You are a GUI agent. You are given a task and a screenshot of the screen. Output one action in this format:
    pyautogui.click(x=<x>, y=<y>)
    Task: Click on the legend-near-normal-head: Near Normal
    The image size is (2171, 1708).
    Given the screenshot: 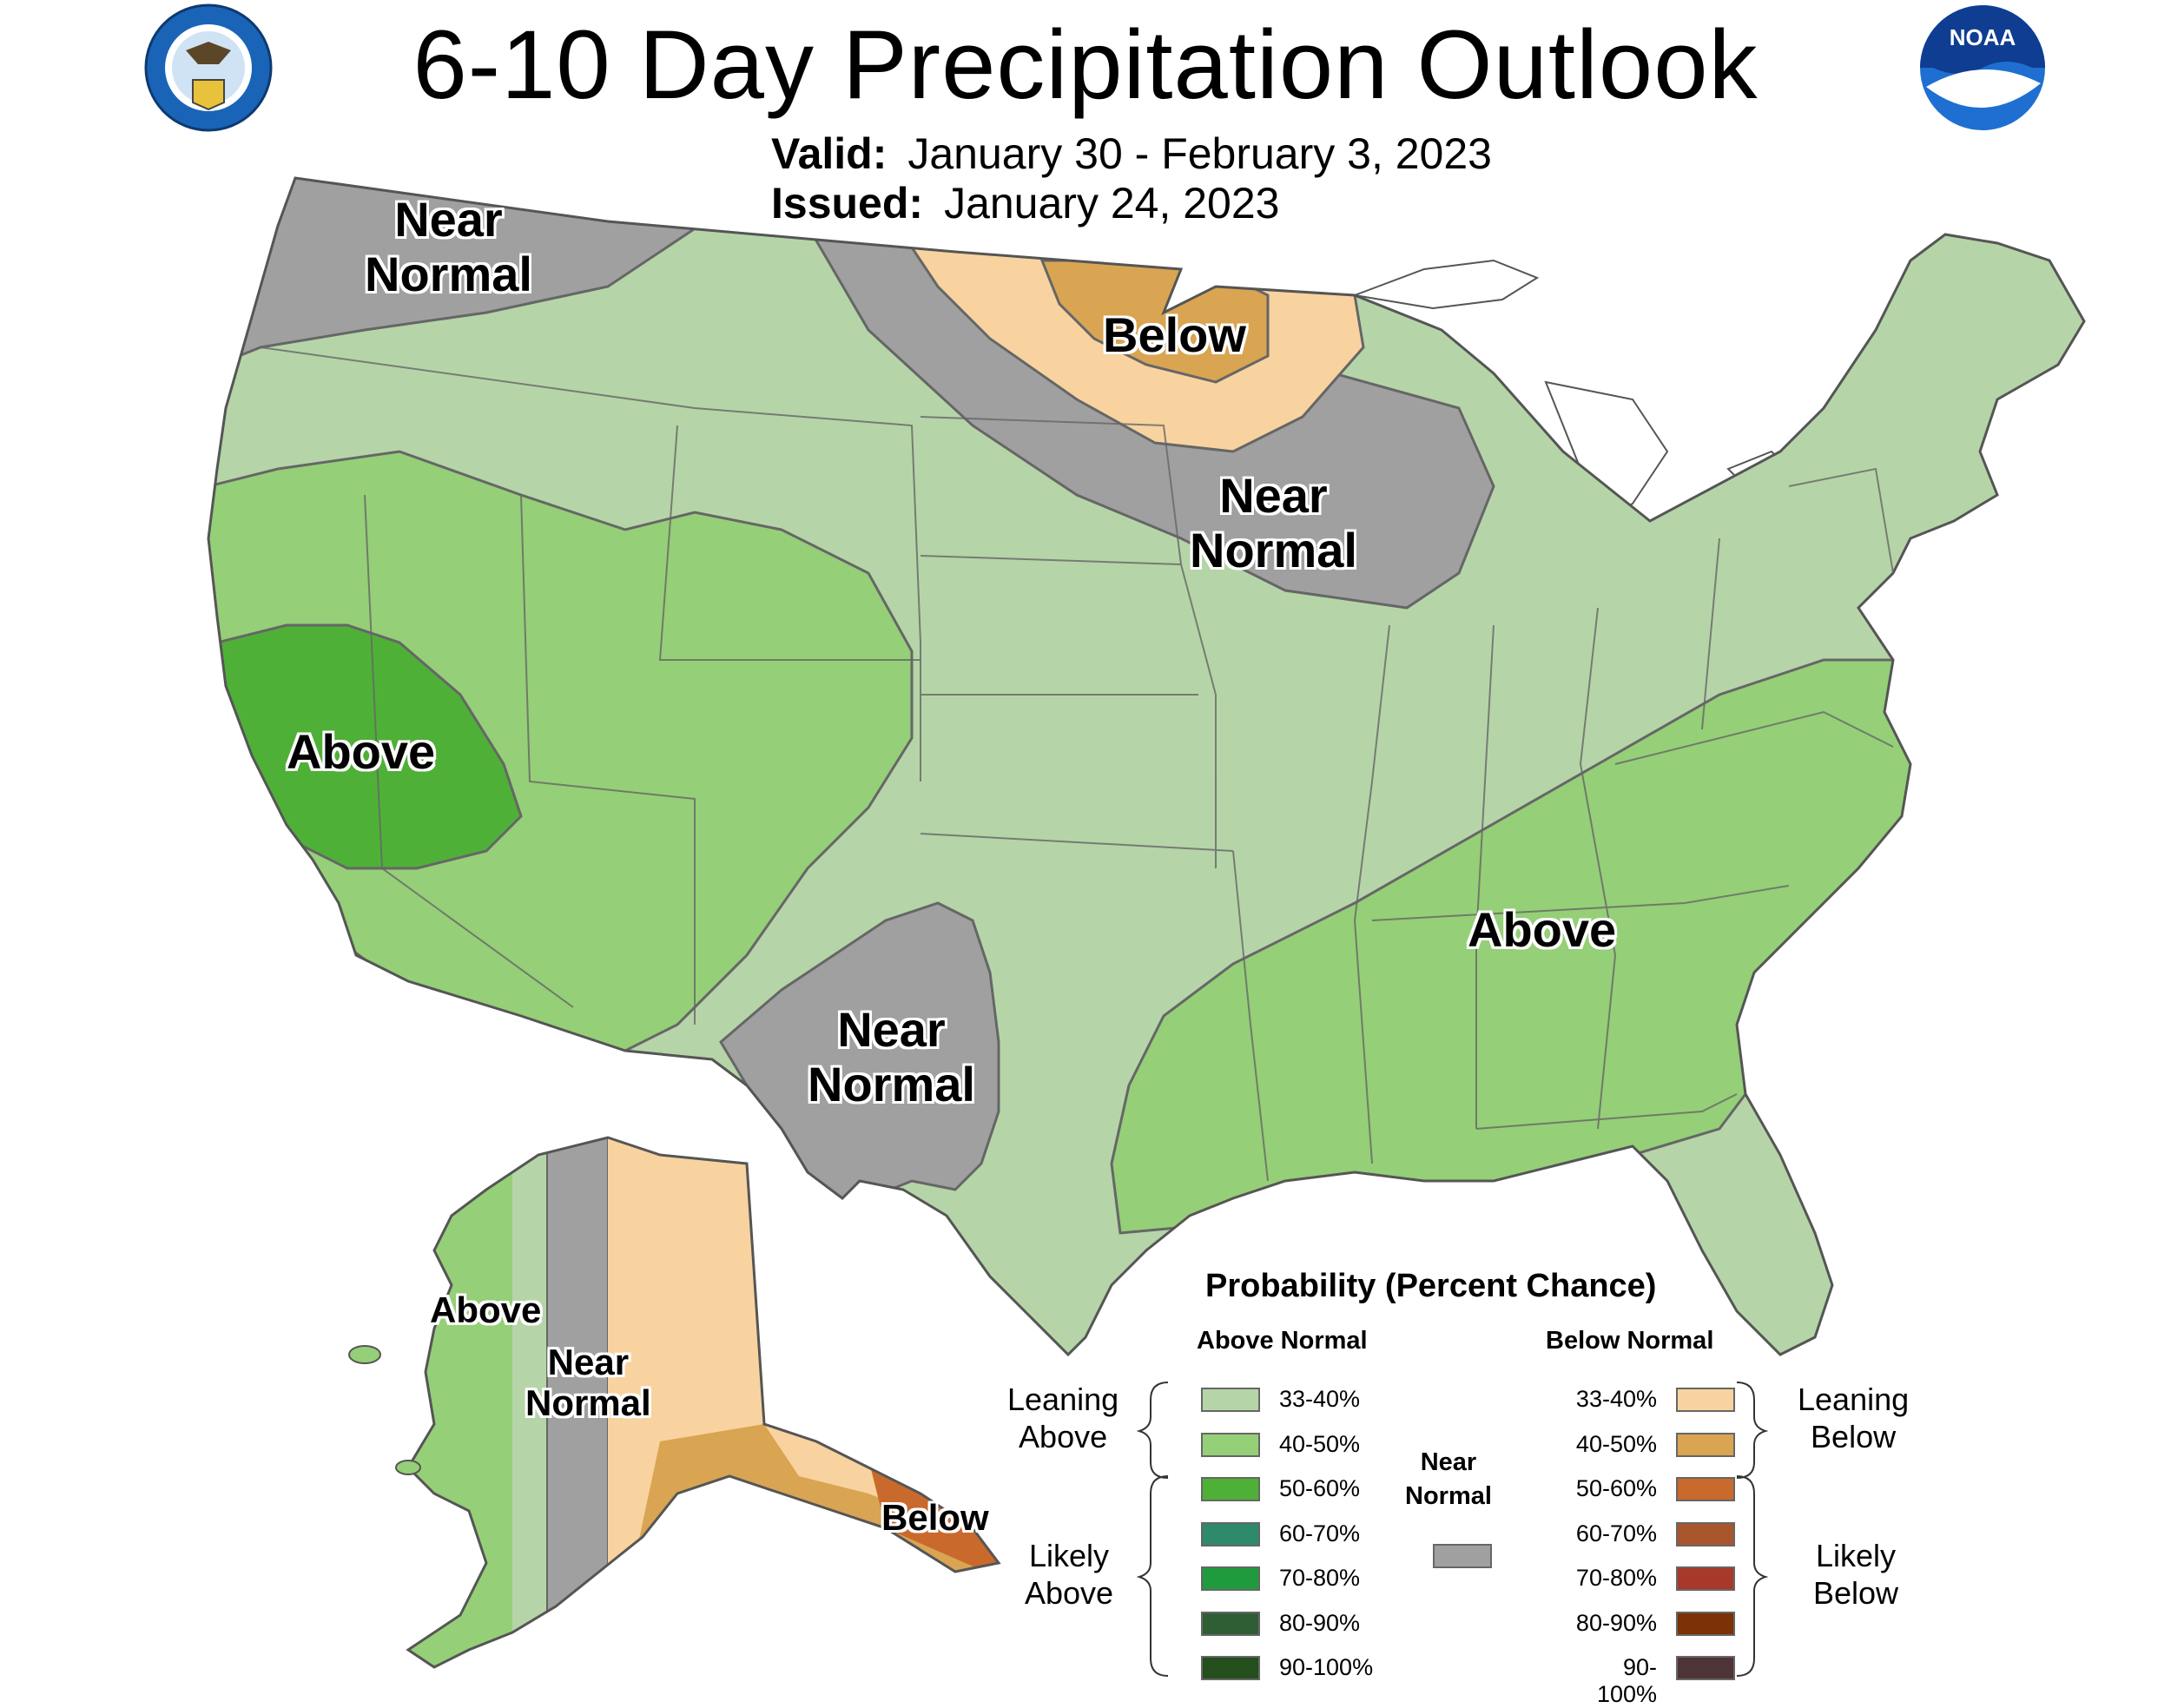 What is the action you would take?
    pyautogui.click(x=1448, y=1479)
    